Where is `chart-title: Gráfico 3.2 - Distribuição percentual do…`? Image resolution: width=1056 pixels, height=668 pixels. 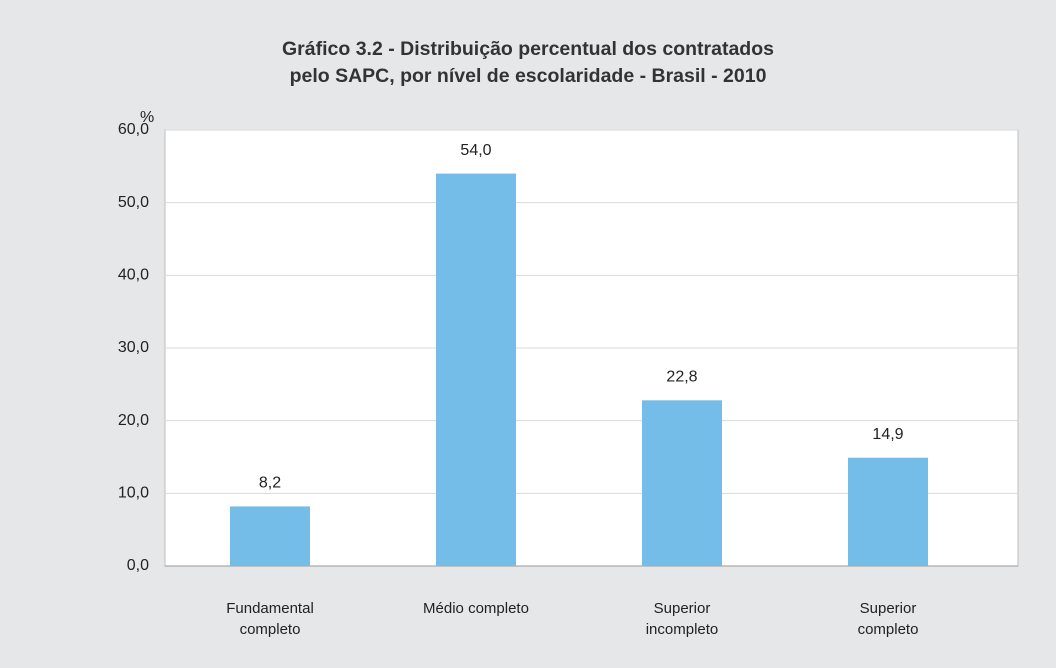
chart-title: Gráfico 3.2 - Distribuição percentual do… is located at coordinates (528, 62).